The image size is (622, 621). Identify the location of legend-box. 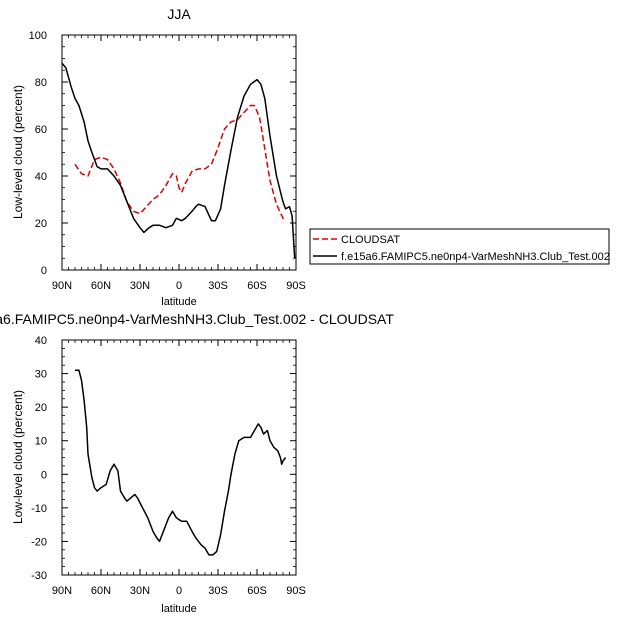
(459, 246).